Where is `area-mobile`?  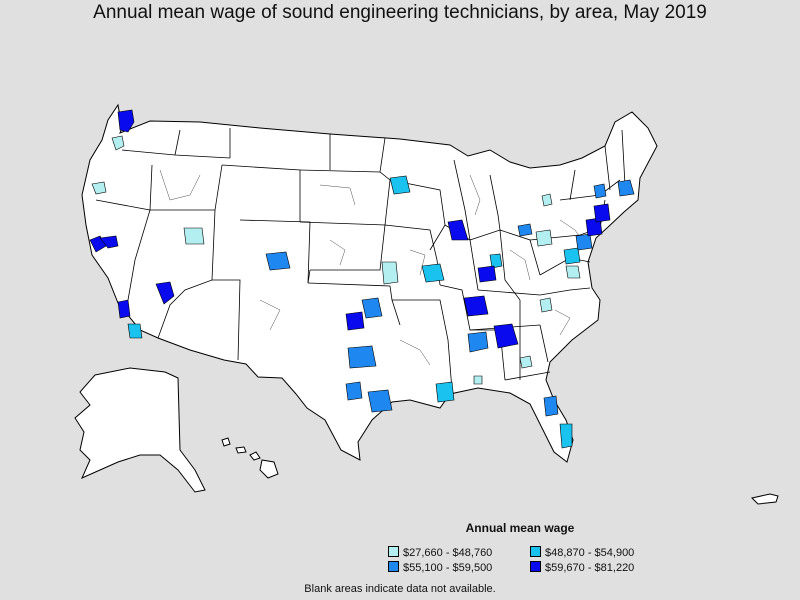 area-mobile is located at coordinates (478, 380).